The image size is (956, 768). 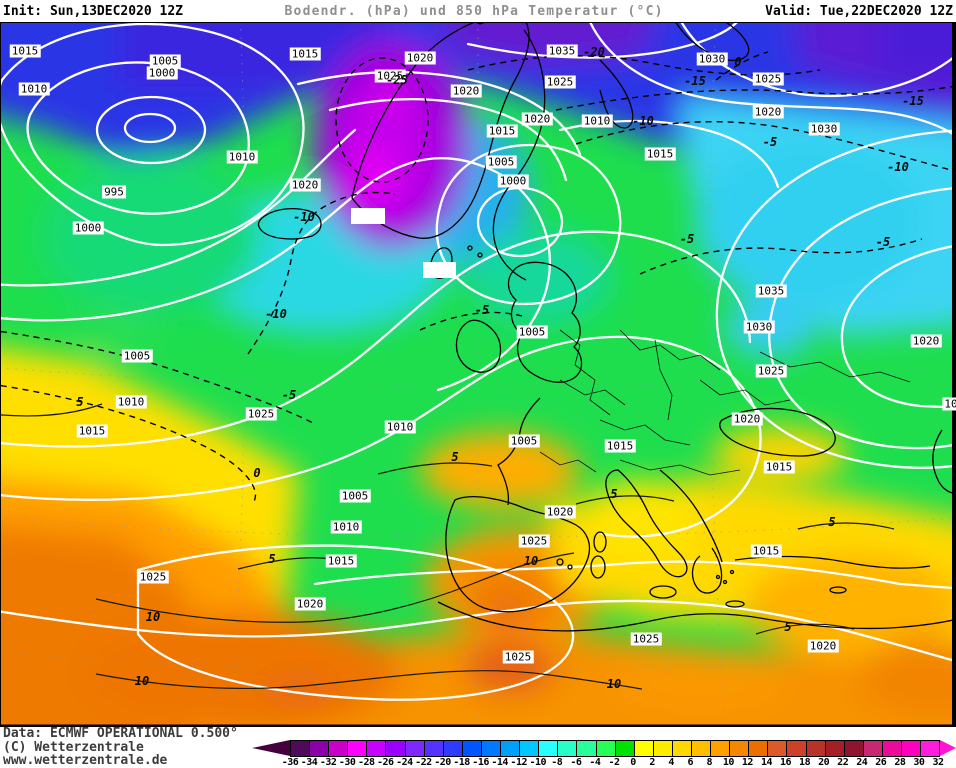 I want to click on colorbar-tick-label: -26, so click(x=385, y=762).